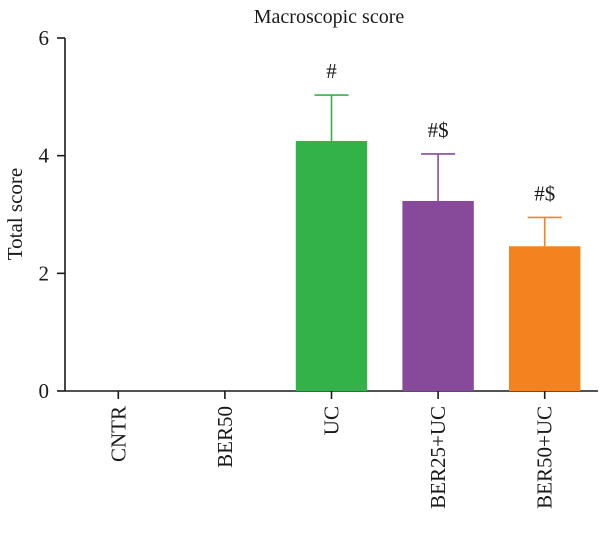  What do you see at coordinates (545, 457) in the screenshot?
I see `x-tick-label: BER50+UC` at bounding box center [545, 457].